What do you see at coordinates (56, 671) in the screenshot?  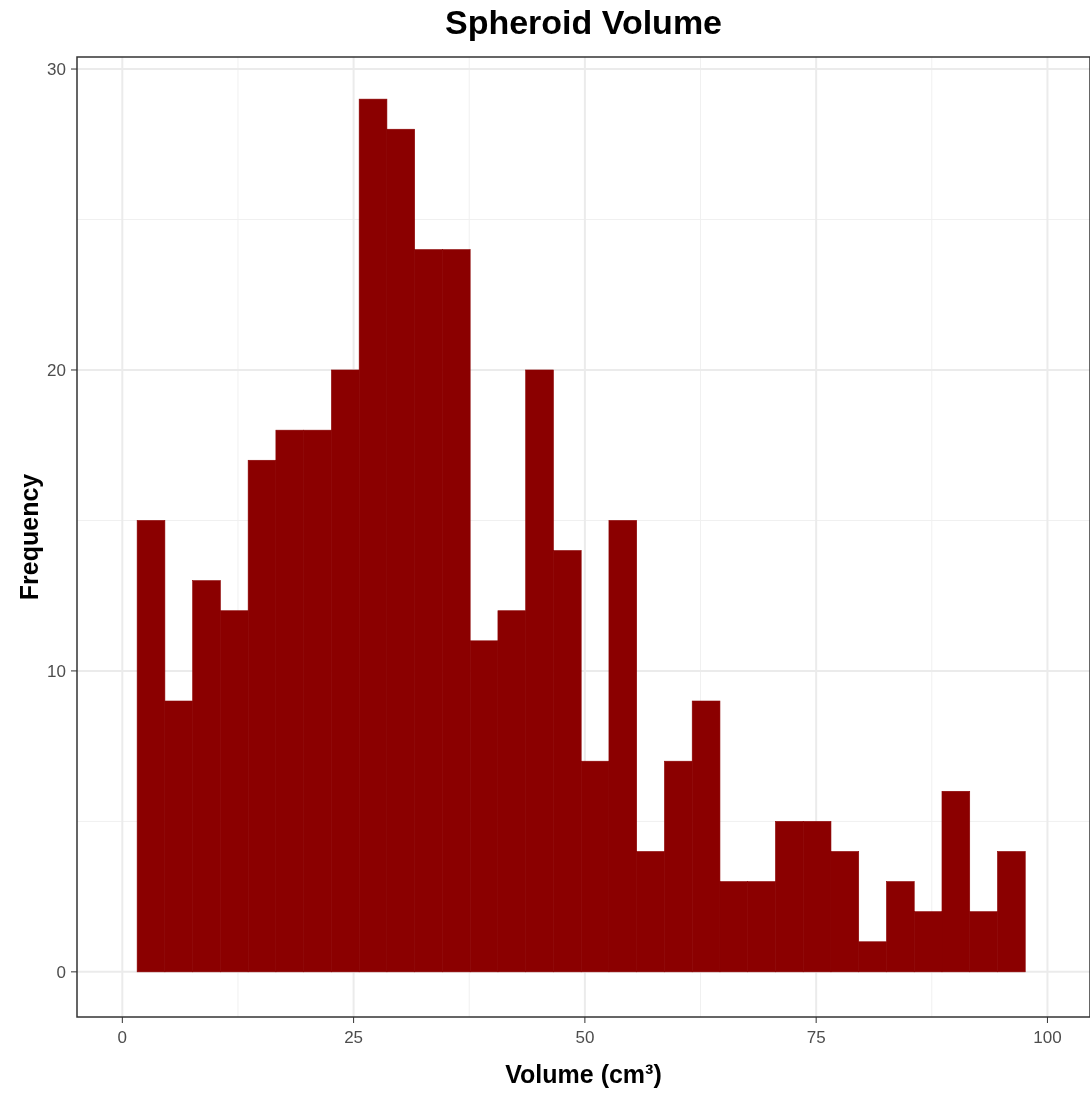 I see `y-tick-label: 10` at bounding box center [56, 671].